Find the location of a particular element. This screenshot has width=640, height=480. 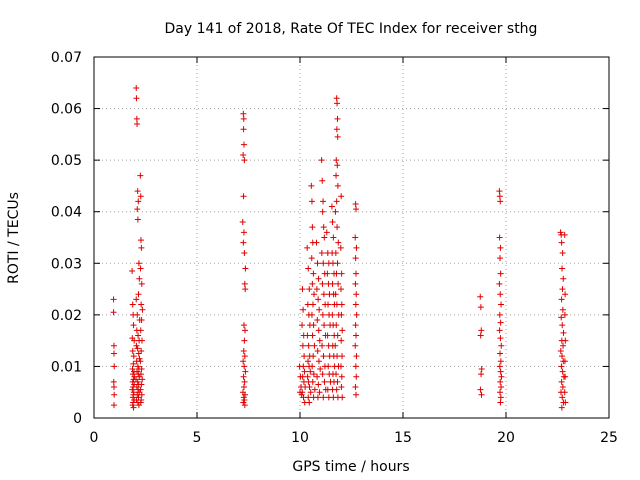

y-axis-label: ROTI / TECUs is located at coordinates (14, 238).